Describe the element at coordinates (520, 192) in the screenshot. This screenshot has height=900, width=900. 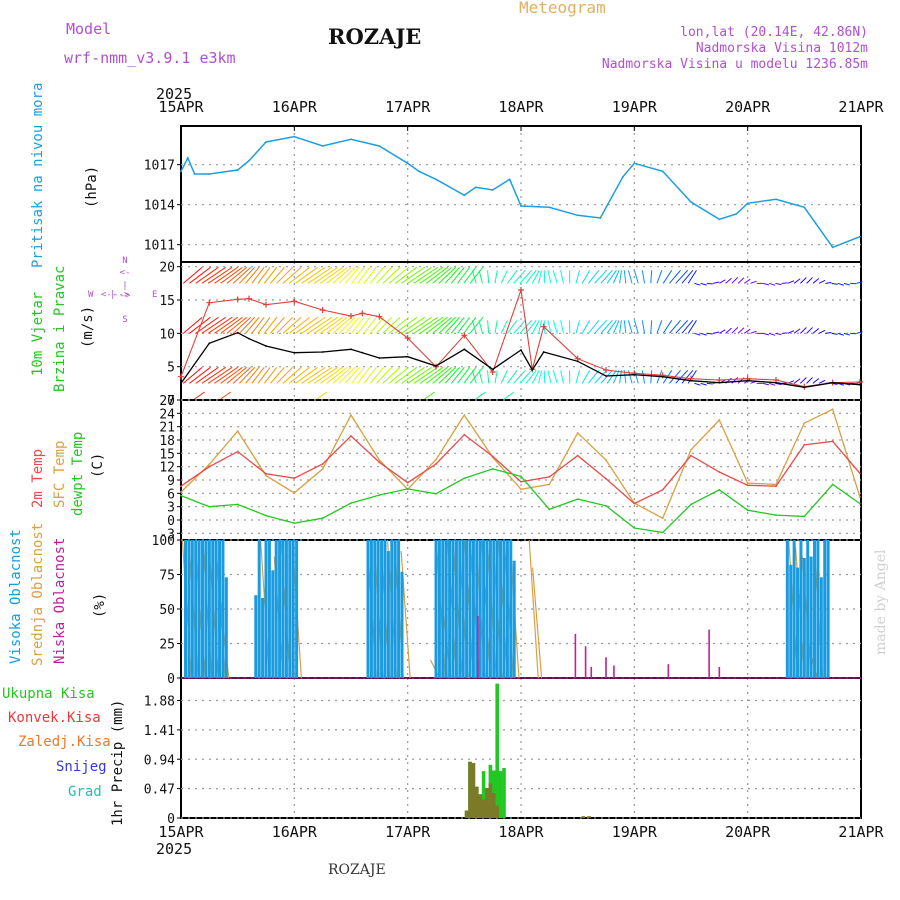
I see `pressure-line` at that location.